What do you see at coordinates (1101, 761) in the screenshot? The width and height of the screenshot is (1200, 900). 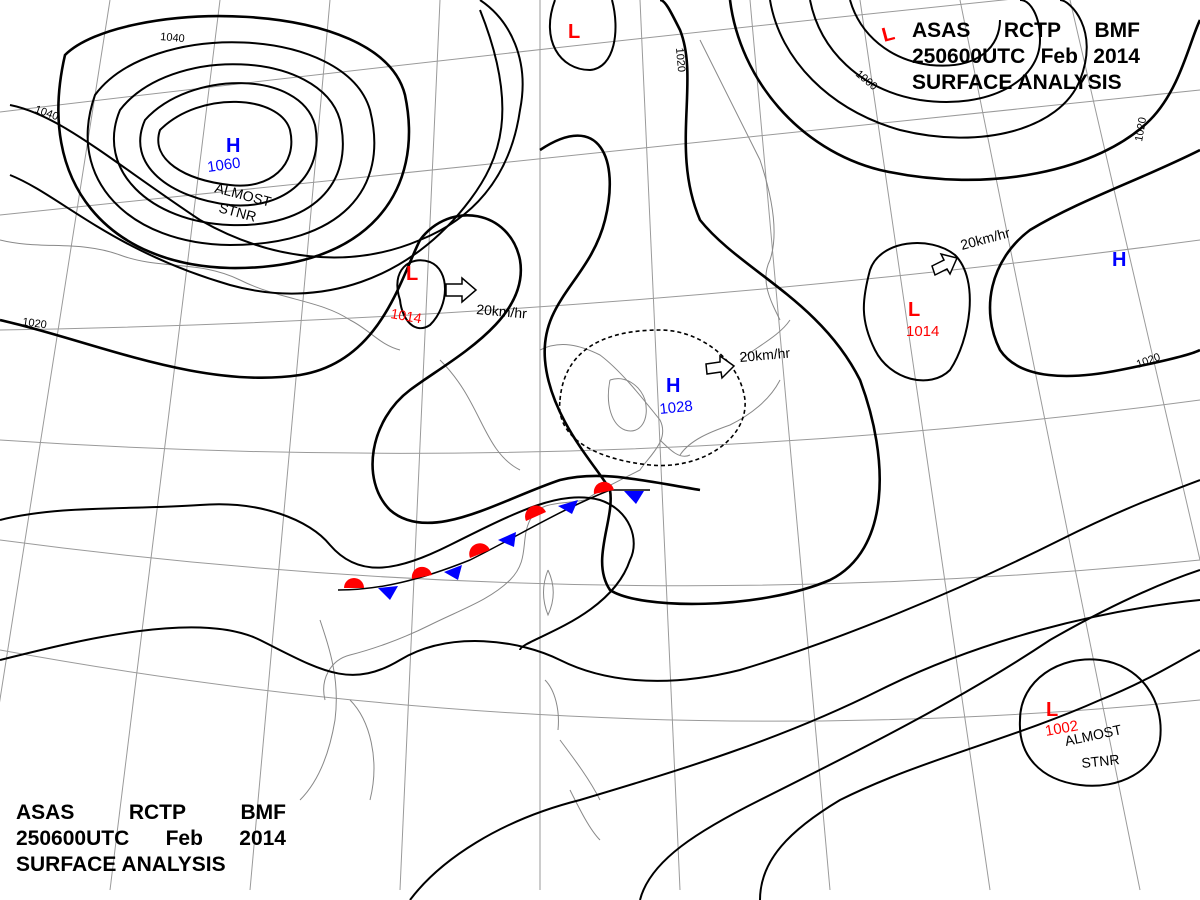 I see `motion-note: STNR` at bounding box center [1101, 761].